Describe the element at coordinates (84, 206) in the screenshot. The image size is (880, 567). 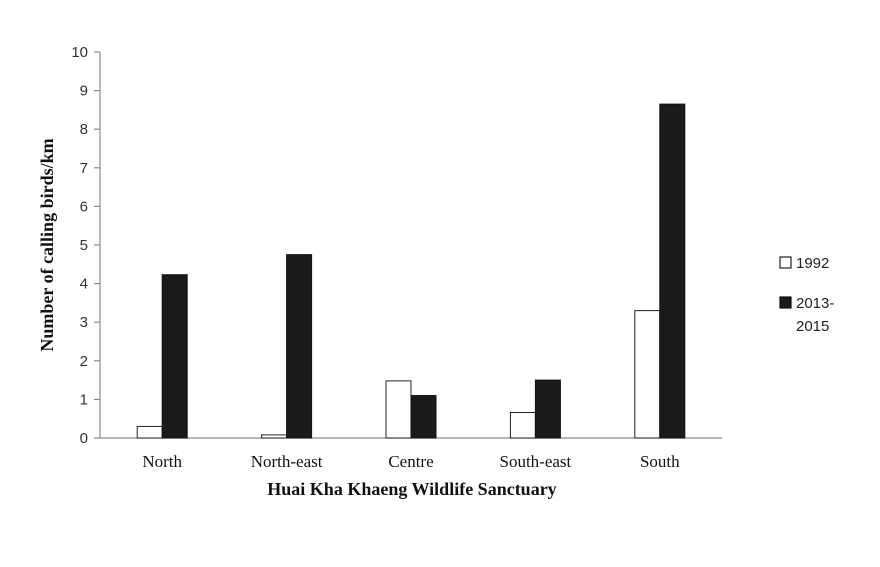
I see `y-tick-label: 6` at that location.